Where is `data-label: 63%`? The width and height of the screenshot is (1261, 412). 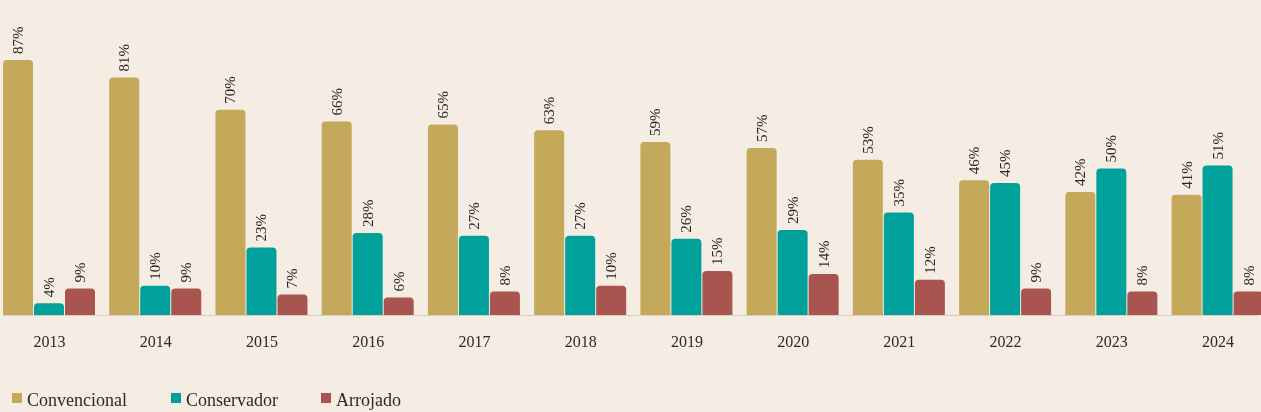
data-label: 63% is located at coordinates (549, 110).